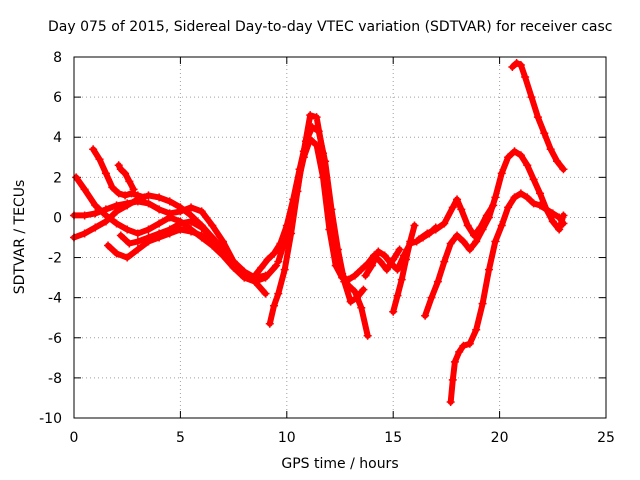  Describe the element at coordinates (57, 98) in the screenshot. I see `y-tick-label: 6` at that location.